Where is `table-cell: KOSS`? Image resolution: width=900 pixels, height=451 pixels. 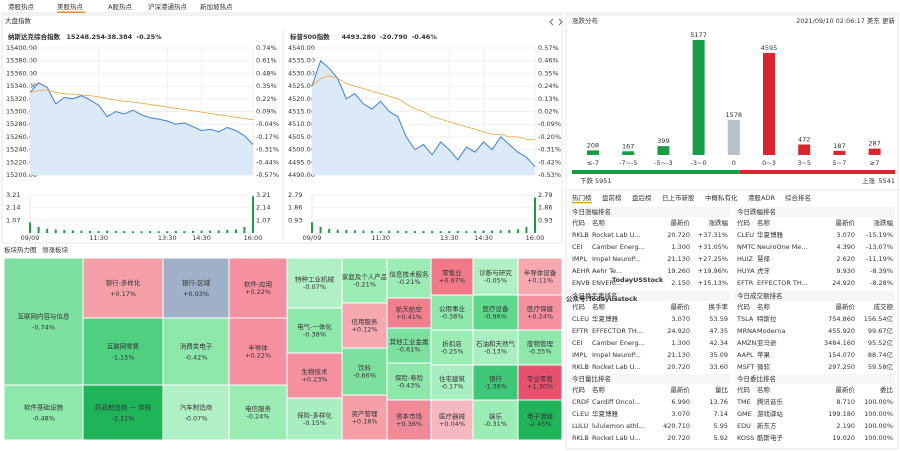
table-cell: KOSS is located at coordinates (745, 438).